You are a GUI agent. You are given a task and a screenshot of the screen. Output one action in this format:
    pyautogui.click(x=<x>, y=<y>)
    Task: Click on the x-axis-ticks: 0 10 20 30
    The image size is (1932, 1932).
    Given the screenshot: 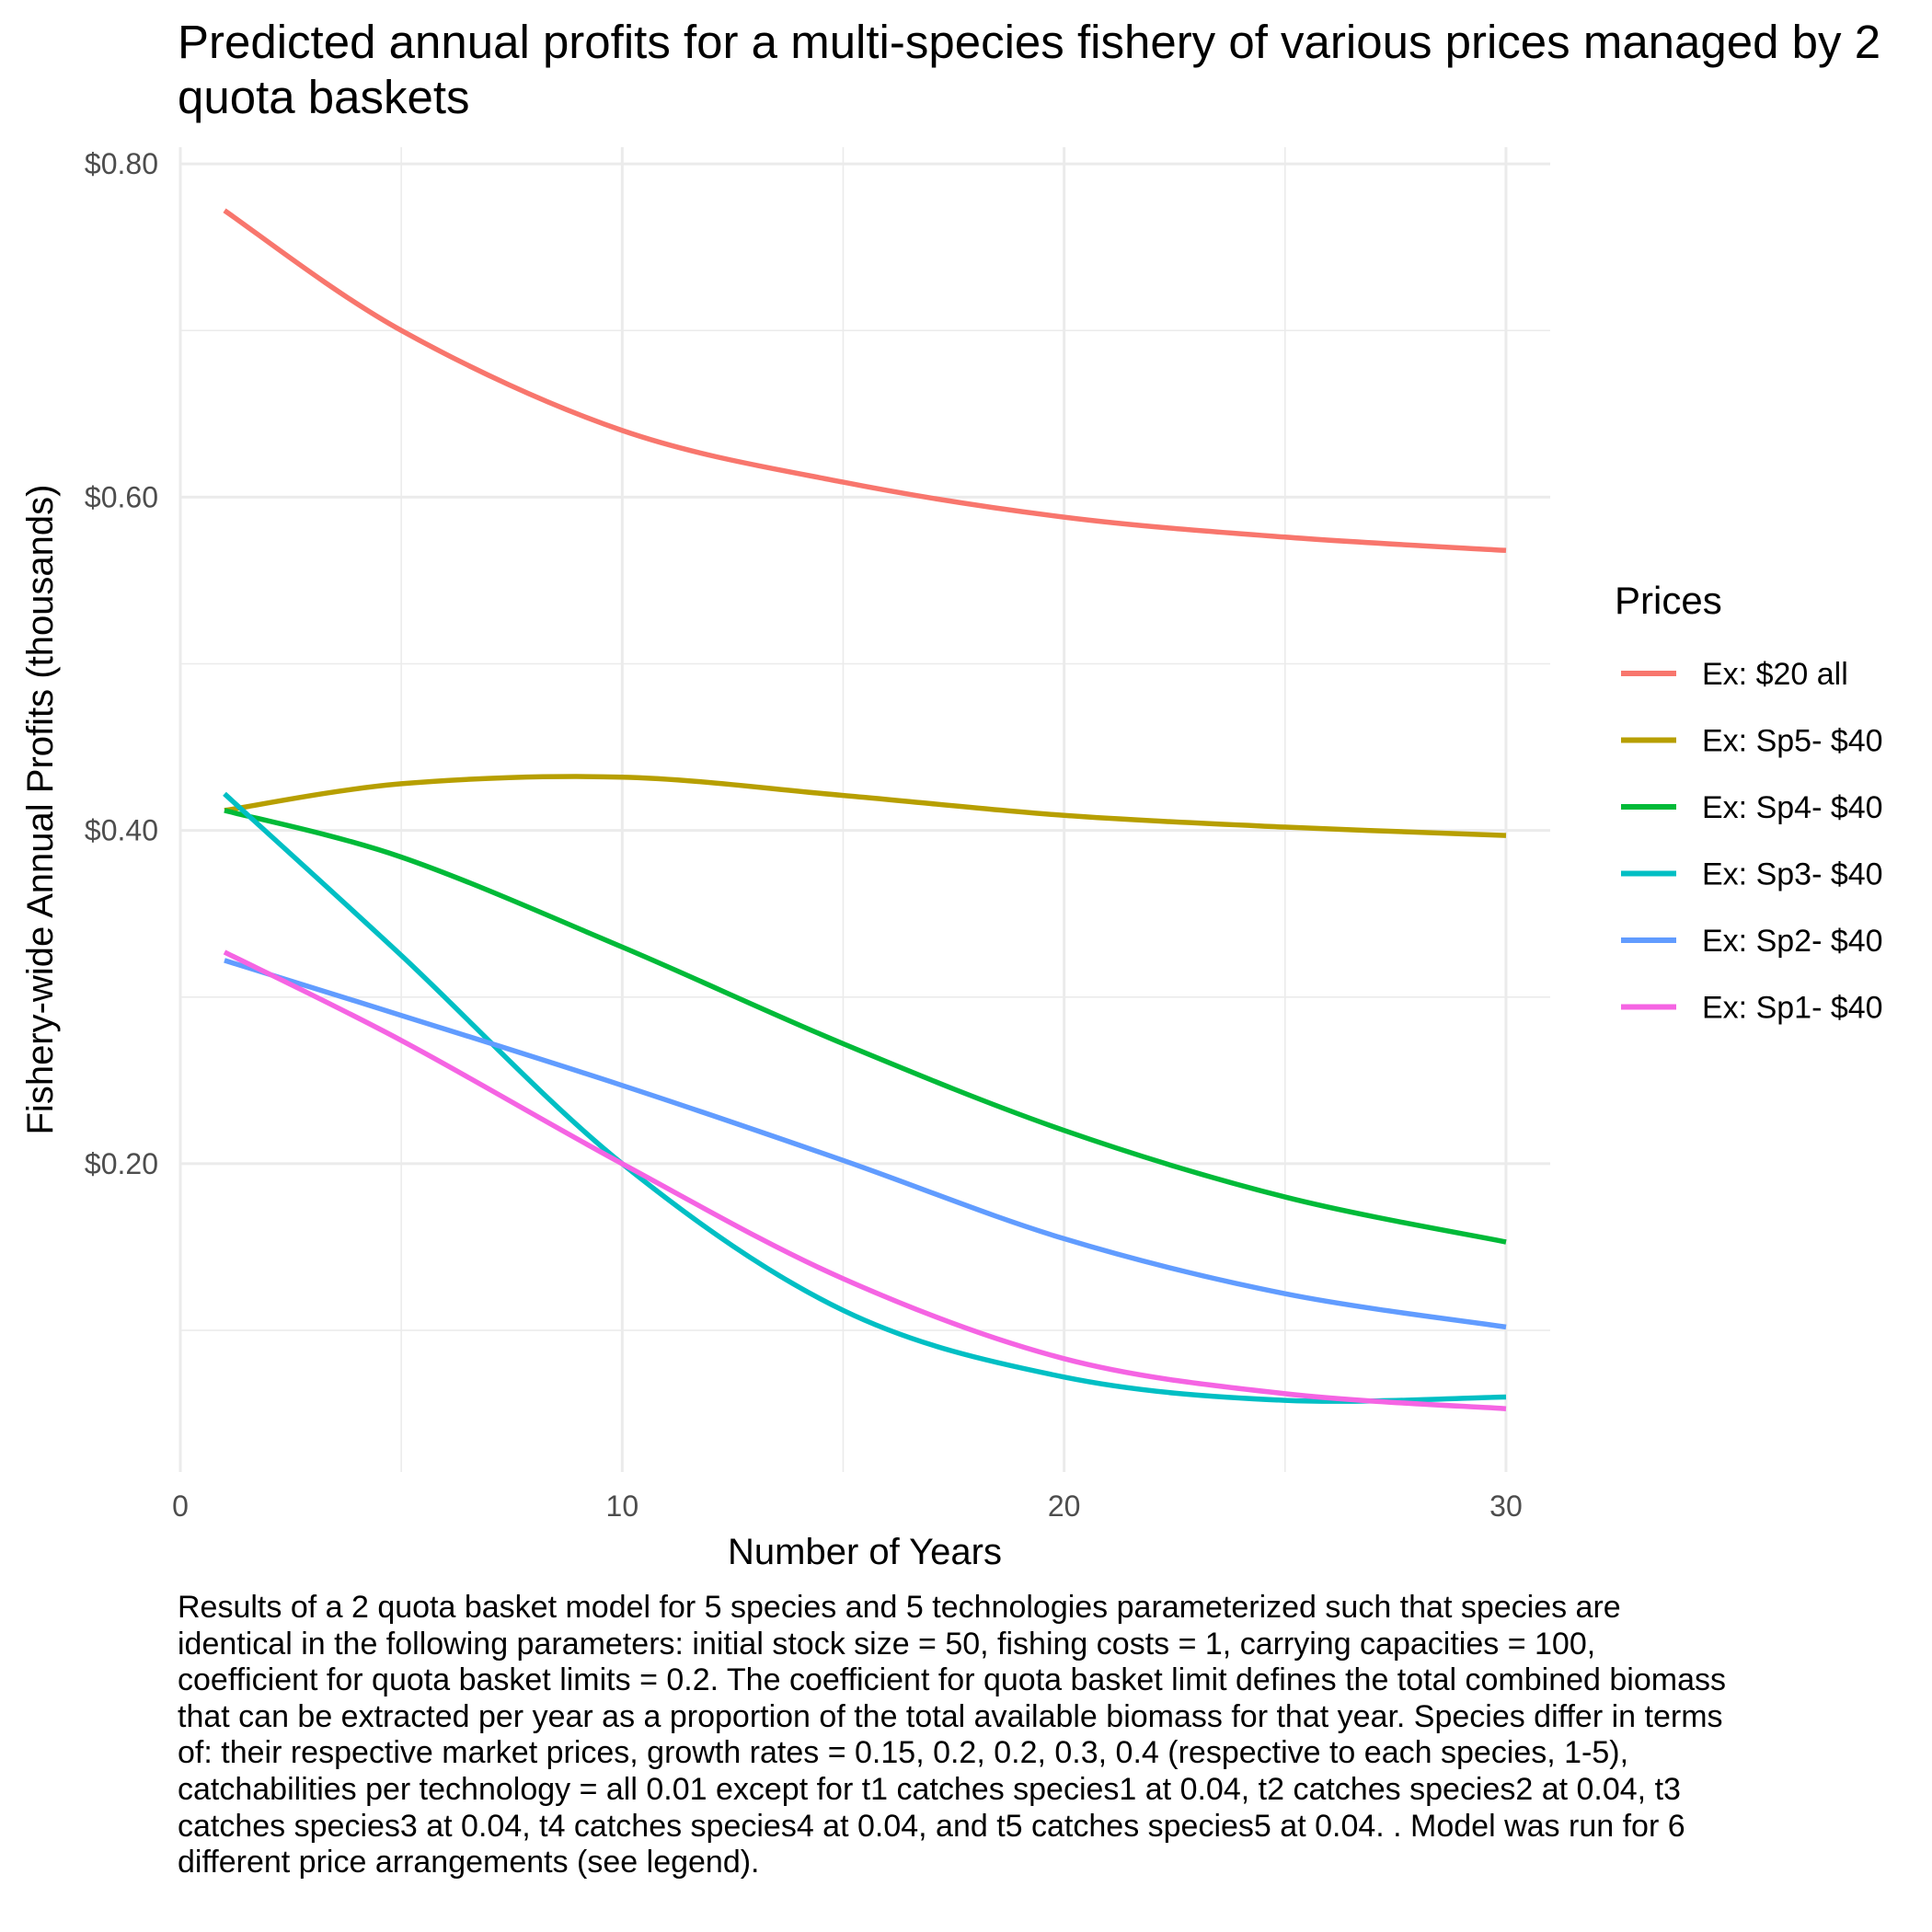 What is the action you would take?
    pyautogui.click(x=847, y=1506)
    